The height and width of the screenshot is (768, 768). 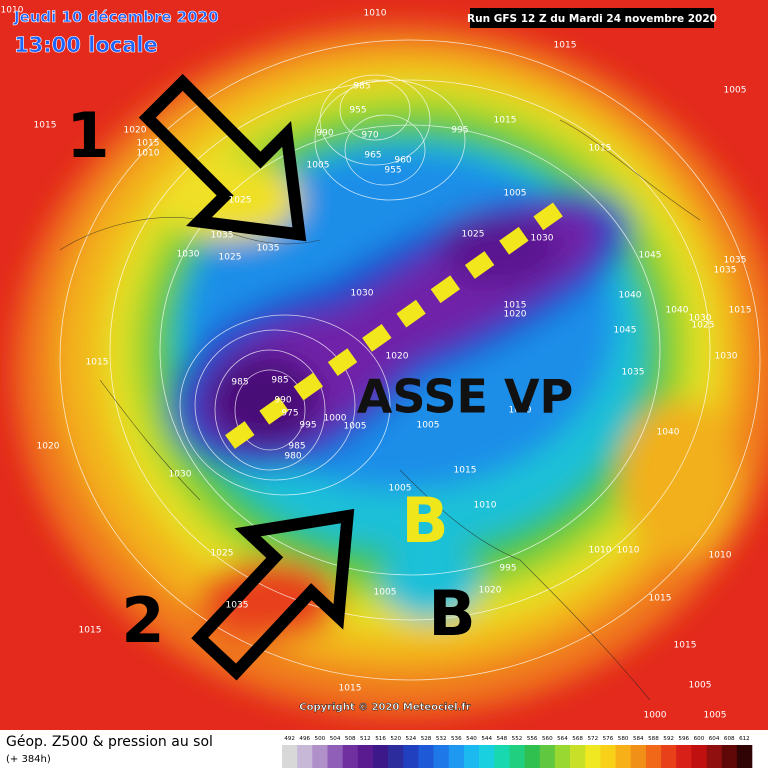 I want to click on low-1-label: B, so click(x=424, y=520).